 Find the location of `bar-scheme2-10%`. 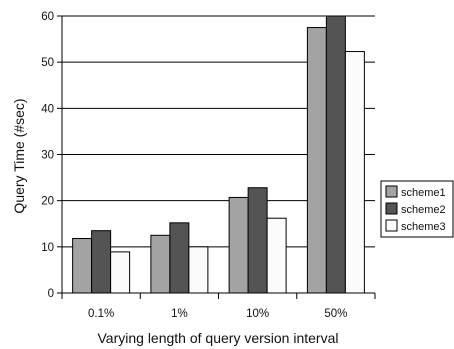

bar-scheme2-10% is located at coordinates (257, 240).